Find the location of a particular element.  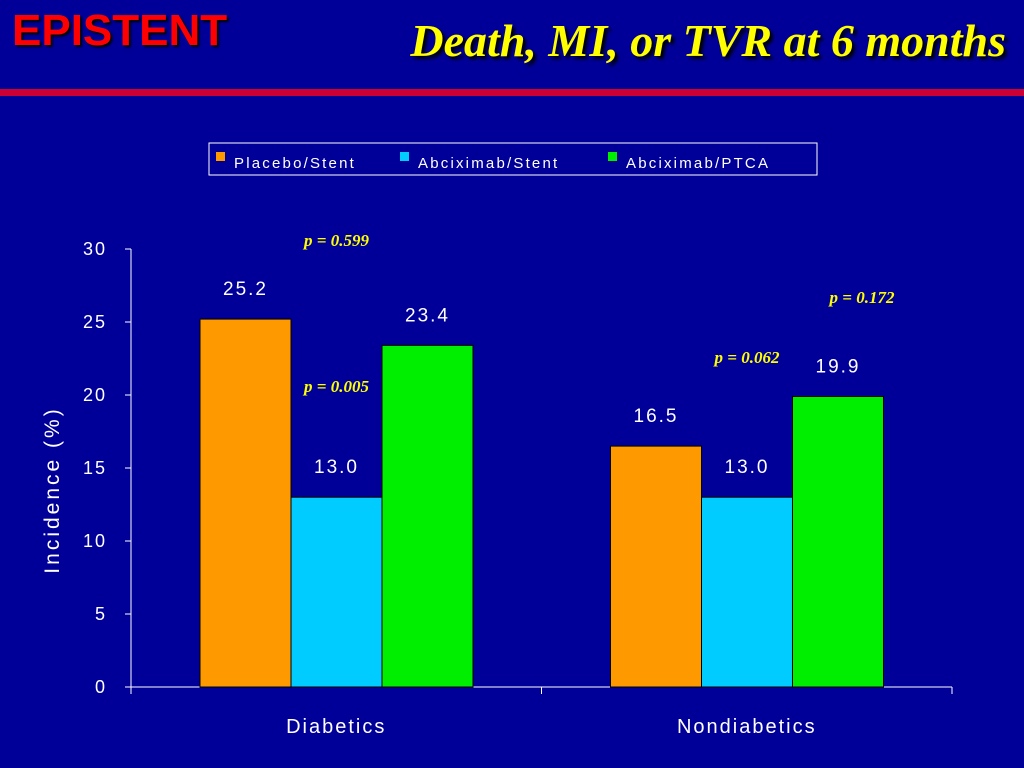

x-tick-label: Nondiabetics is located at coordinates (747, 727).